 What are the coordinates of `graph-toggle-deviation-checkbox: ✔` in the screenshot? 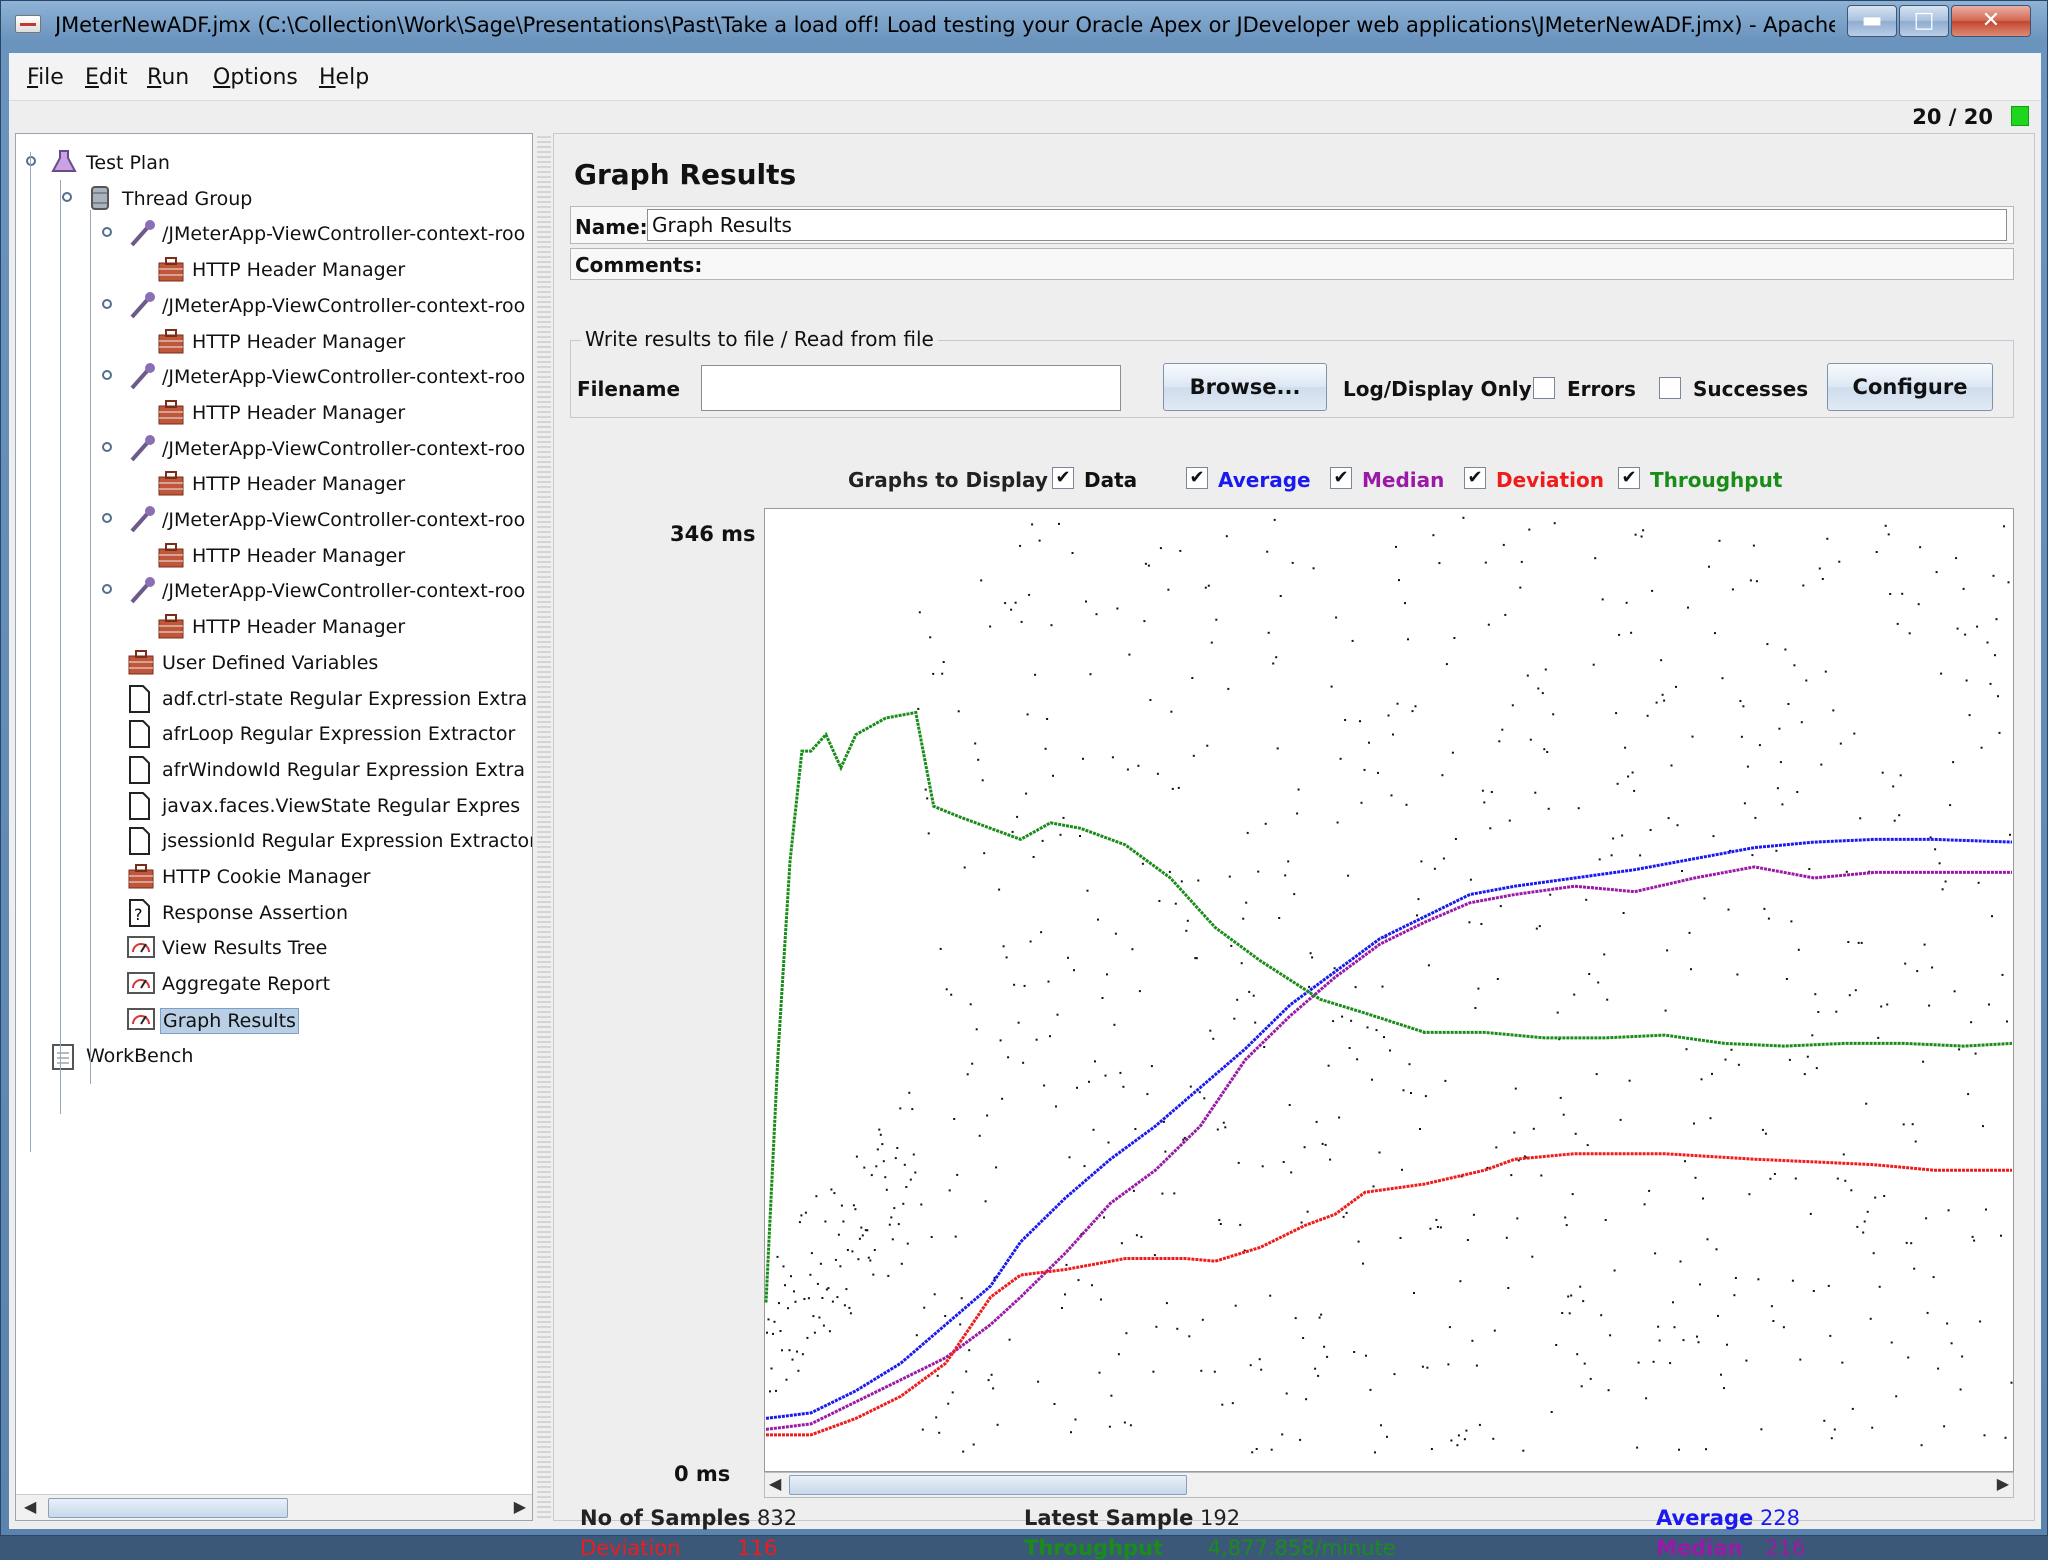 It's located at (1475, 478).